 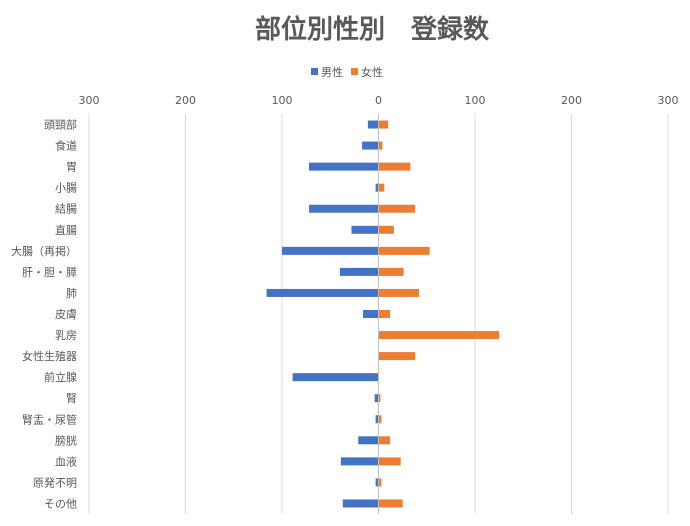 What do you see at coordinates (66, 314) in the screenshot?
I see `category-label: 皮膚` at bounding box center [66, 314].